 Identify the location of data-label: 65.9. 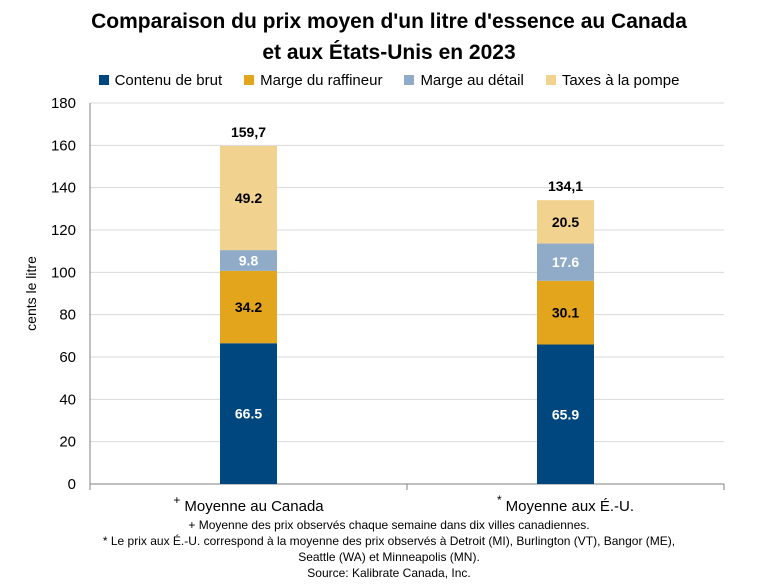
(565, 414).